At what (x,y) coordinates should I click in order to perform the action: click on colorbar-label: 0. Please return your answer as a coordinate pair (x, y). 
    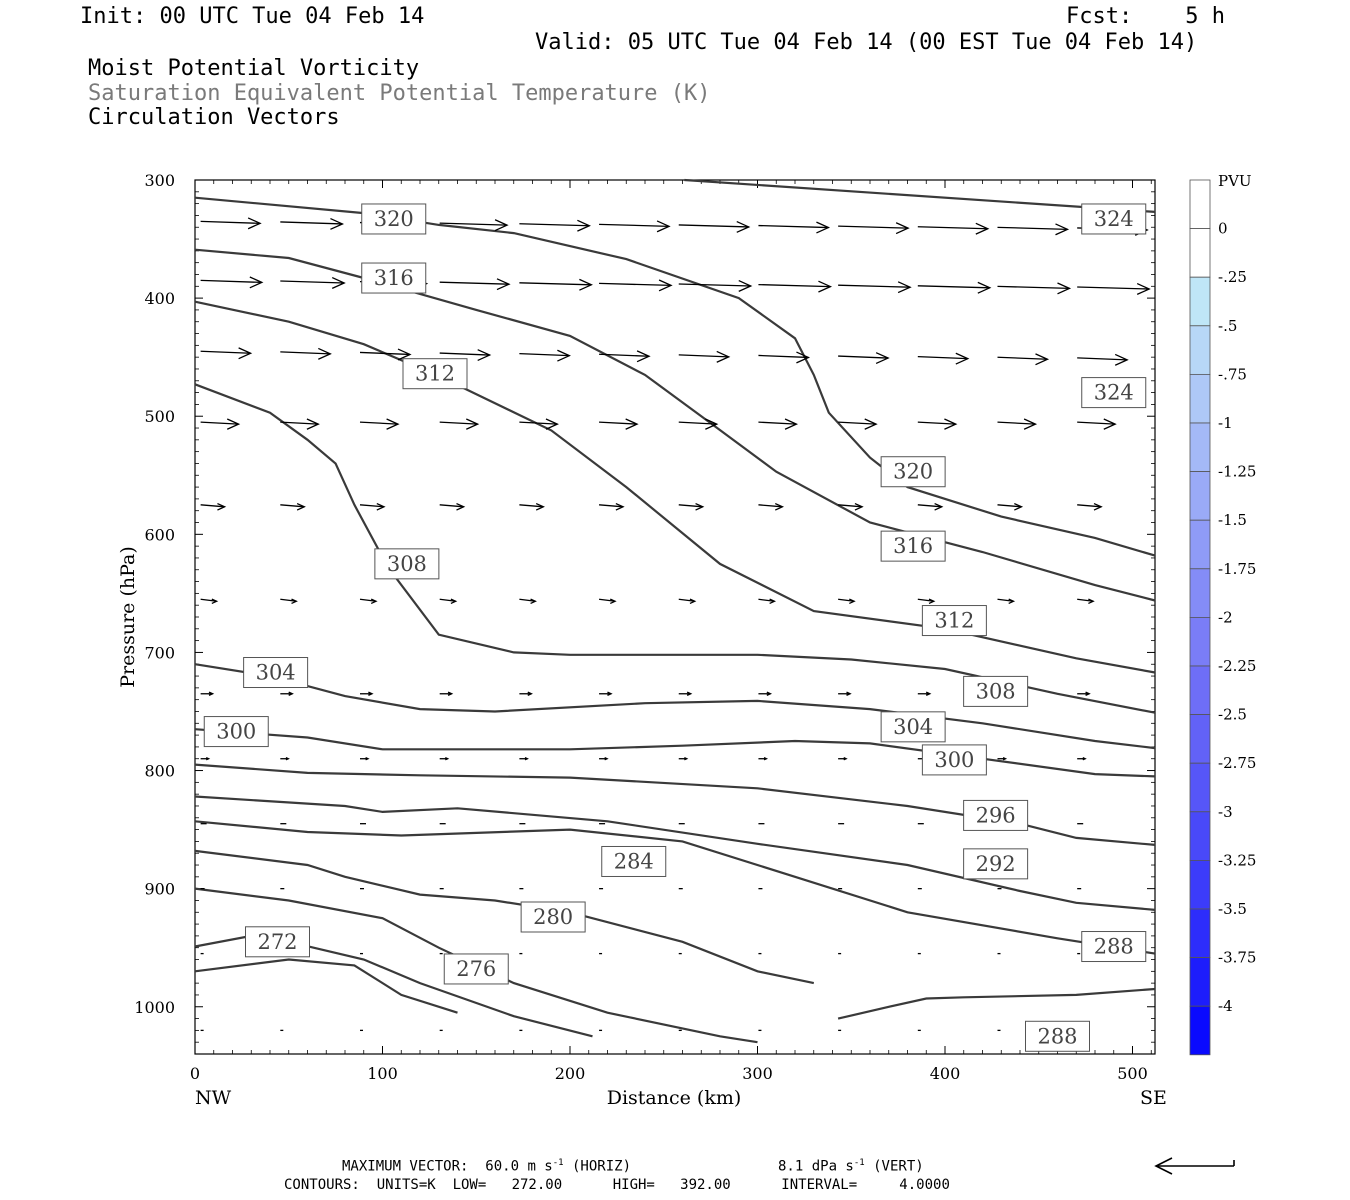
    Looking at the image, I should click on (1223, 229).